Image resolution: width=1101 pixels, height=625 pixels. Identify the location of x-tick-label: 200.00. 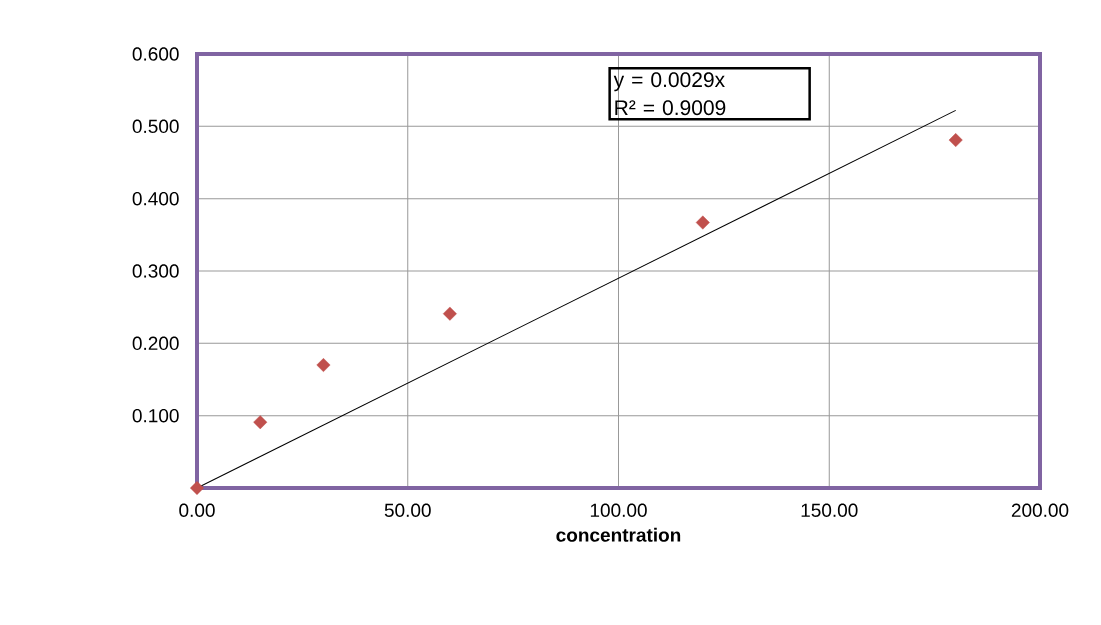
(1040, 510).